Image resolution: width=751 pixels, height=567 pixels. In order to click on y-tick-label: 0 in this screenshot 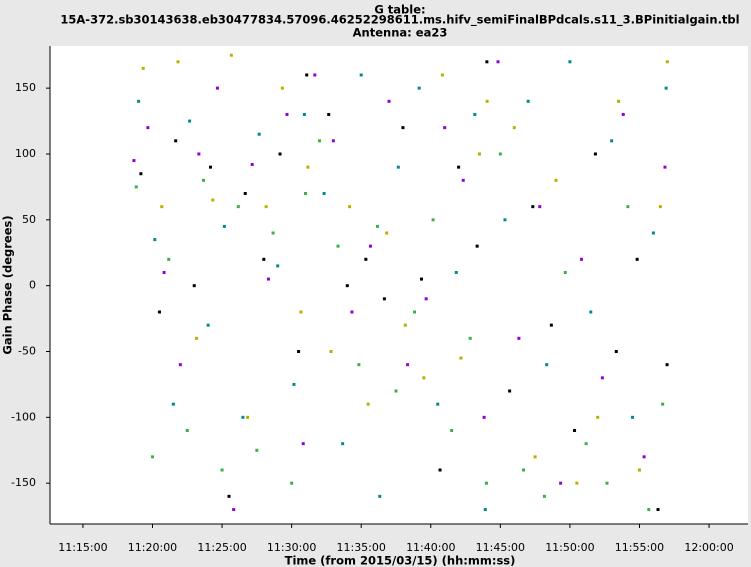, I will do `click(32, 285)`.